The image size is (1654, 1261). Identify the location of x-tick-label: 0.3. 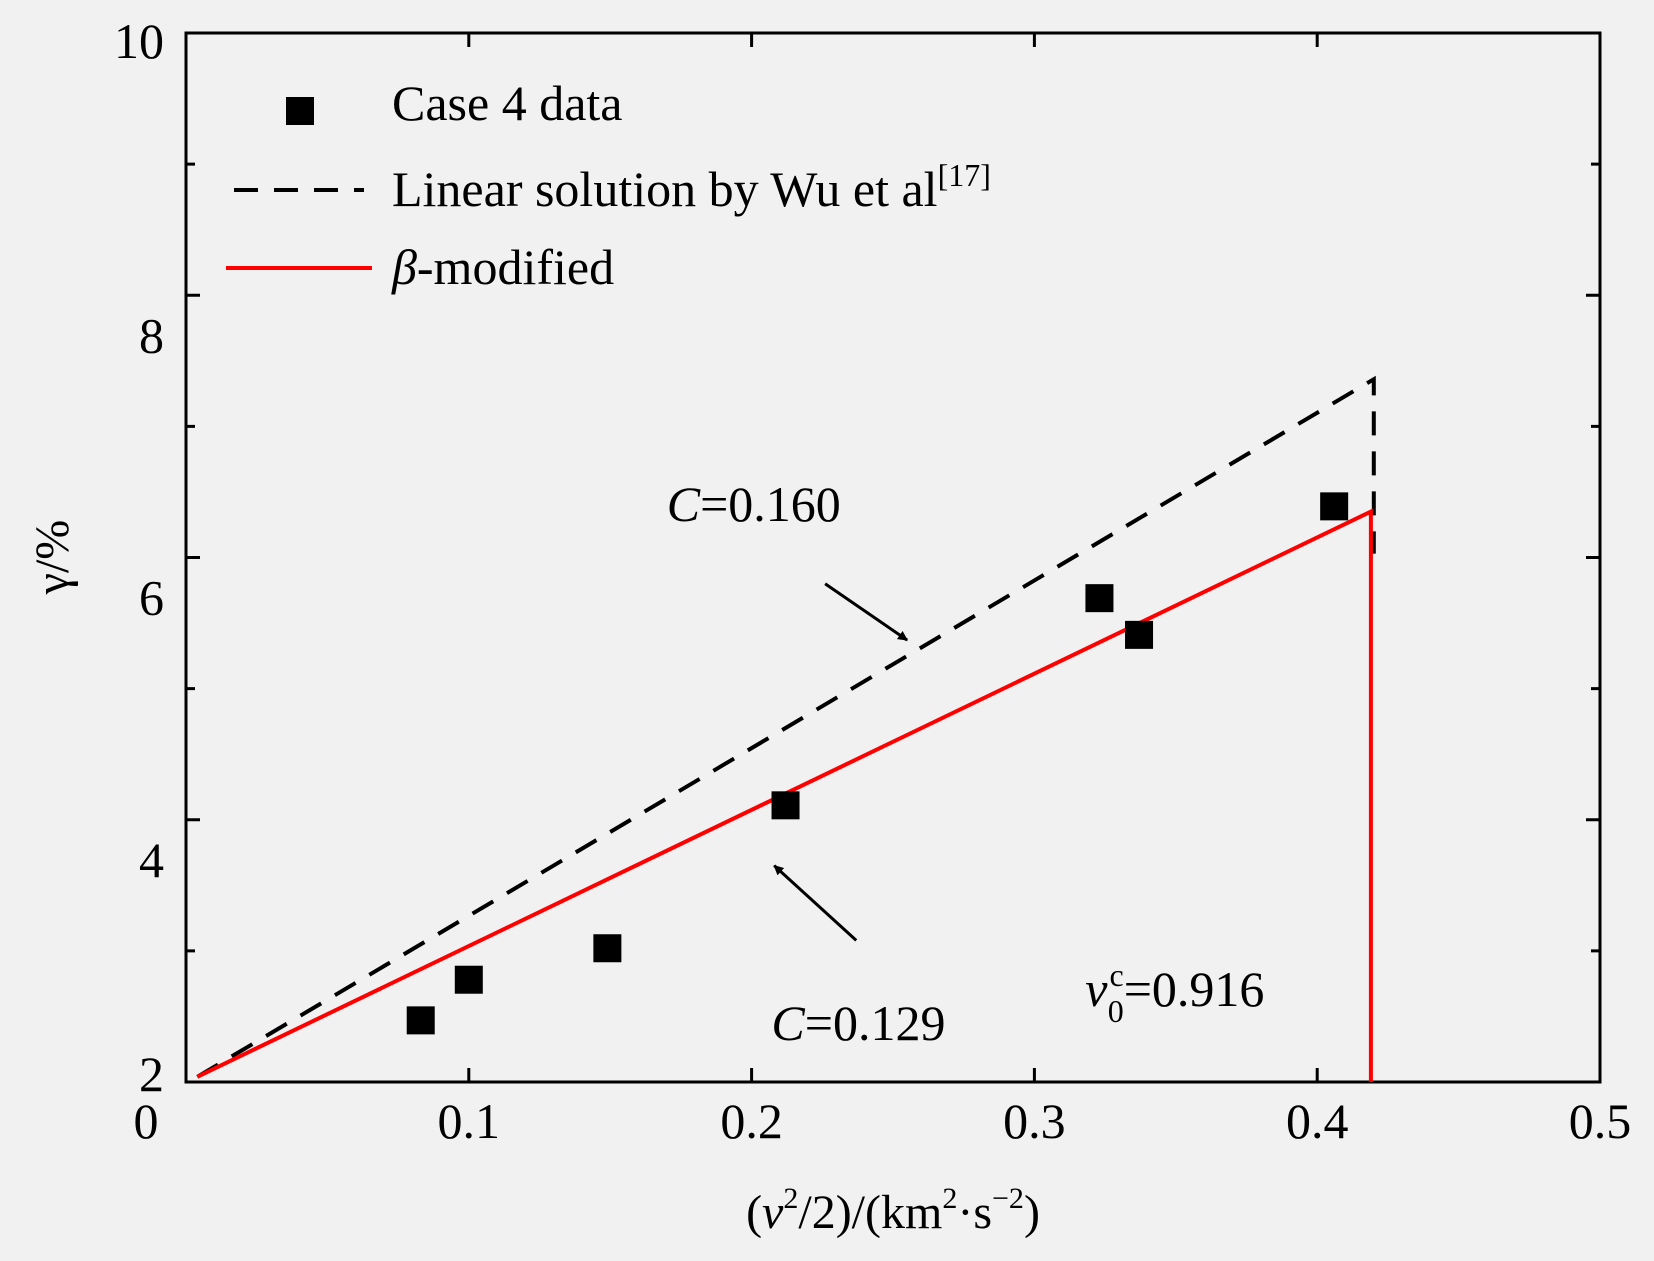
(1034, 1121).